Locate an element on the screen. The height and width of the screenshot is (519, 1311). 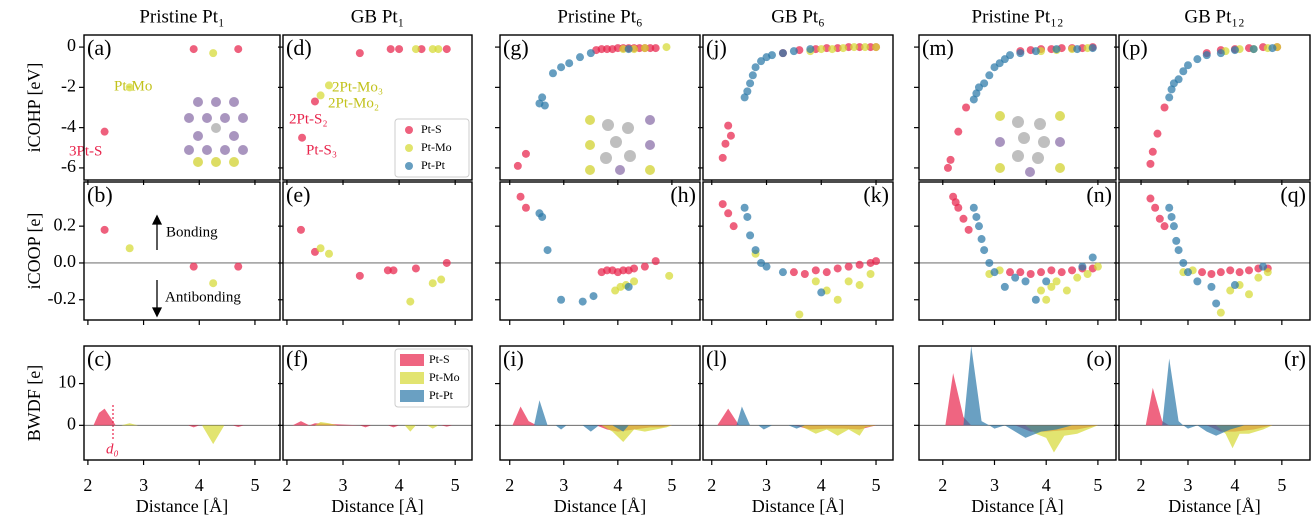
panel-letter: (e) is located at coordinates (298, 194).